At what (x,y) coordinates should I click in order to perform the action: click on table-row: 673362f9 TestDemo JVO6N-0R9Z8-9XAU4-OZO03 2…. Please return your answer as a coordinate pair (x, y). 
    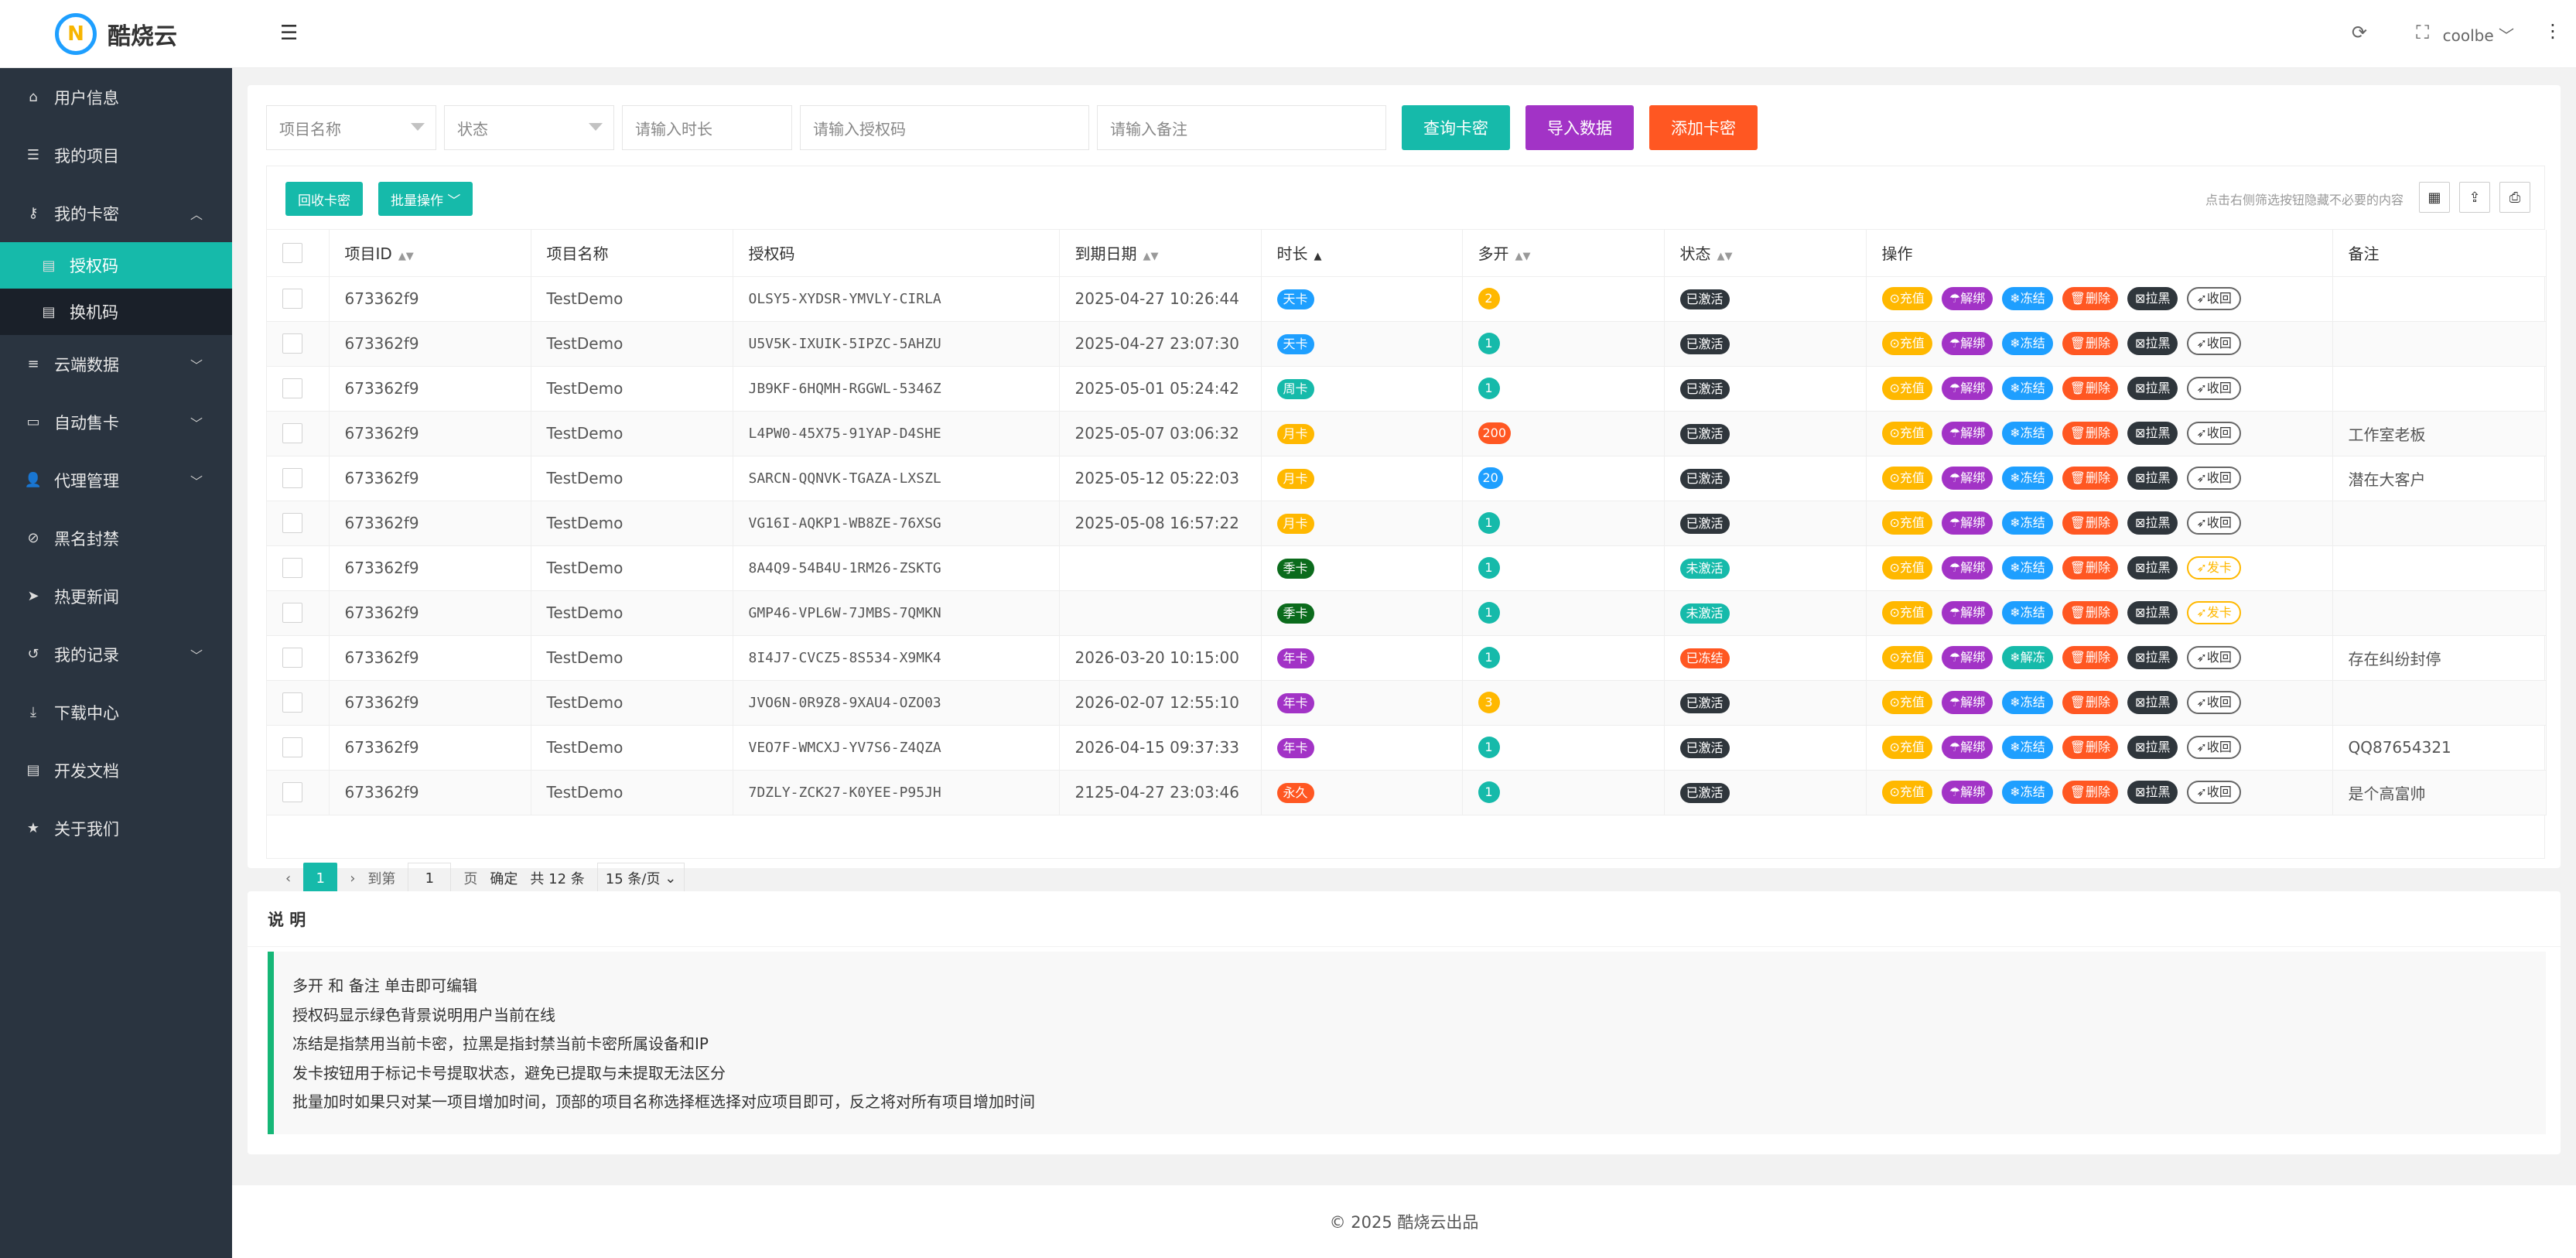
    Looking at the image, I should click on (1407, 703).